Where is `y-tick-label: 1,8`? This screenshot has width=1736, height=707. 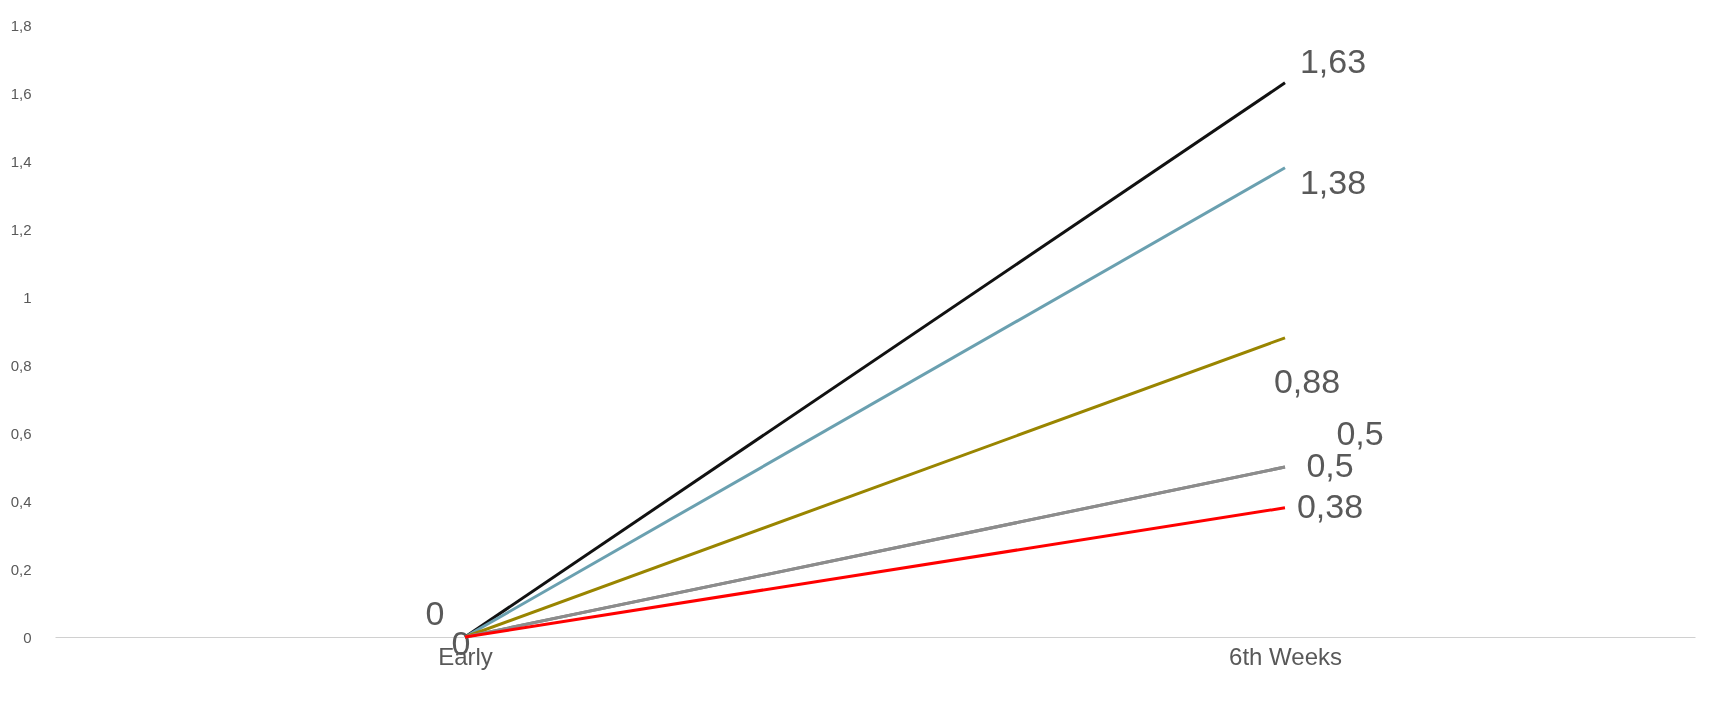 y-tick-label: 1,8 is located at coordinates (21, 25).